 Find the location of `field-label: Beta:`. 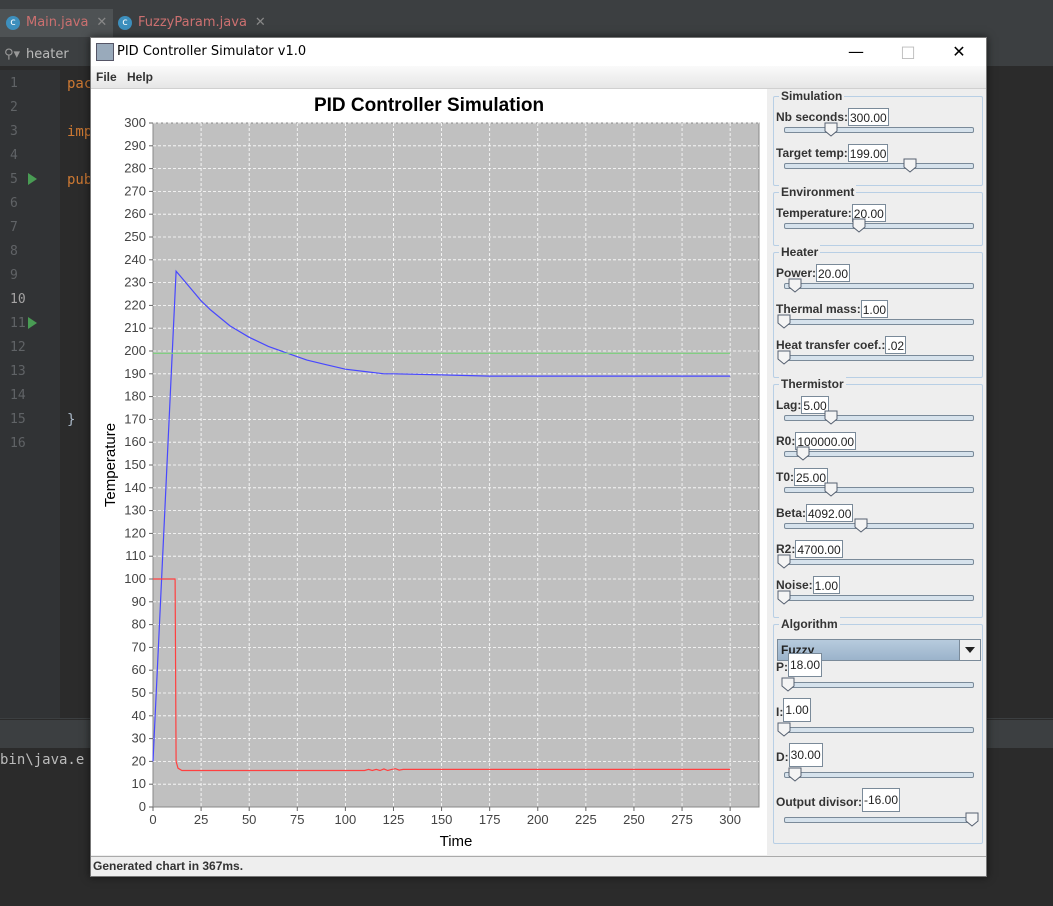

field-label: Beta: is located at coordinates (791, 513).